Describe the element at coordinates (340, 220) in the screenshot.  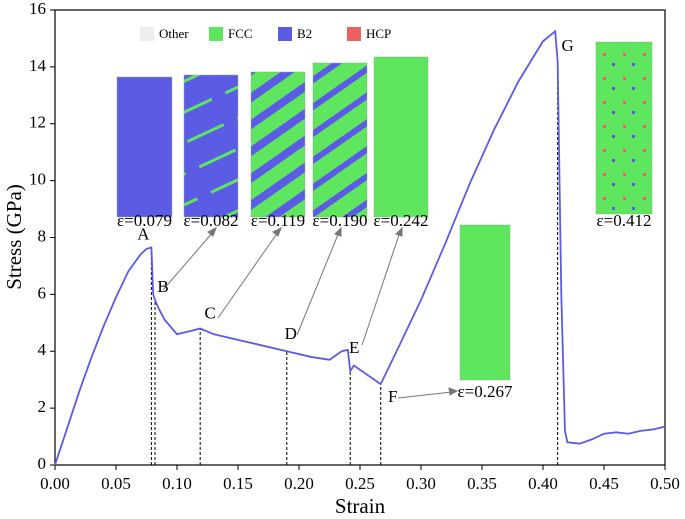
I see `inset-label: ε=0.190` at that location.